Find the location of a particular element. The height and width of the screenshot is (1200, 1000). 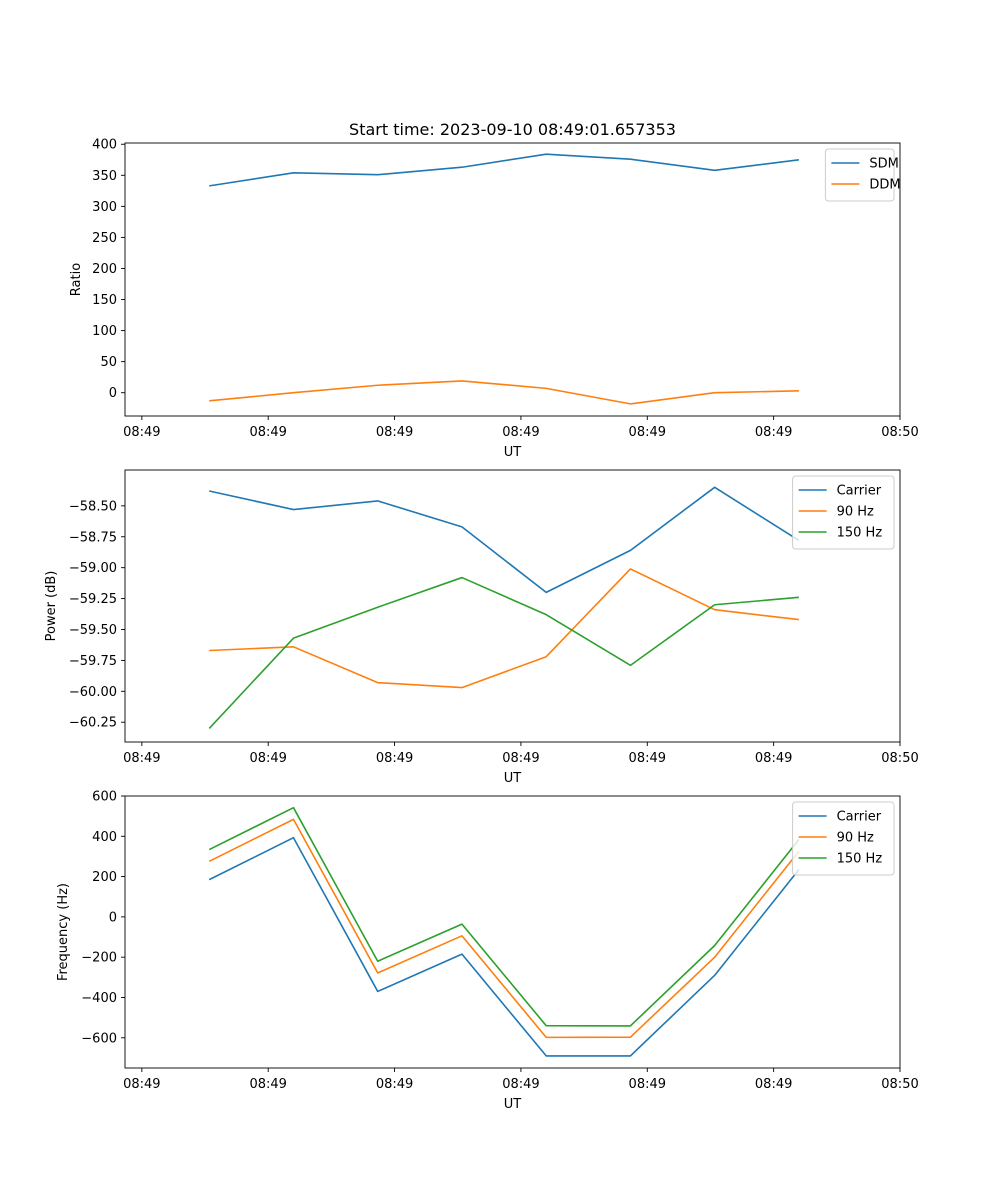

power-series-line-90-hz is located at coordinates (504, 628).